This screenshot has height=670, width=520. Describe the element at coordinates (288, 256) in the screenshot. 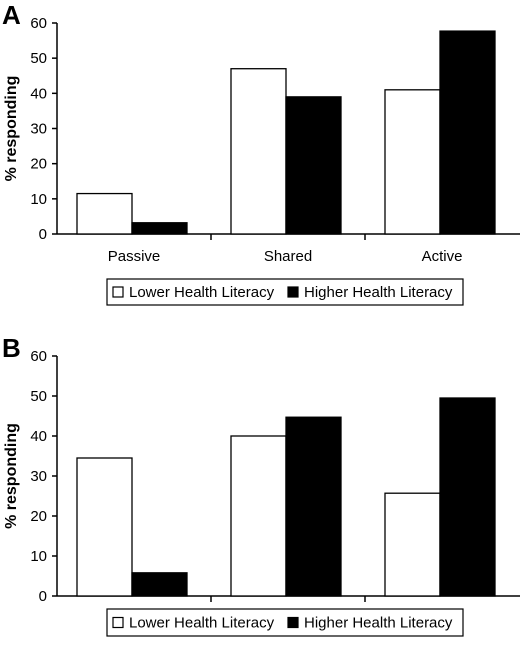

I see `x-category-label: Shared` at that location.